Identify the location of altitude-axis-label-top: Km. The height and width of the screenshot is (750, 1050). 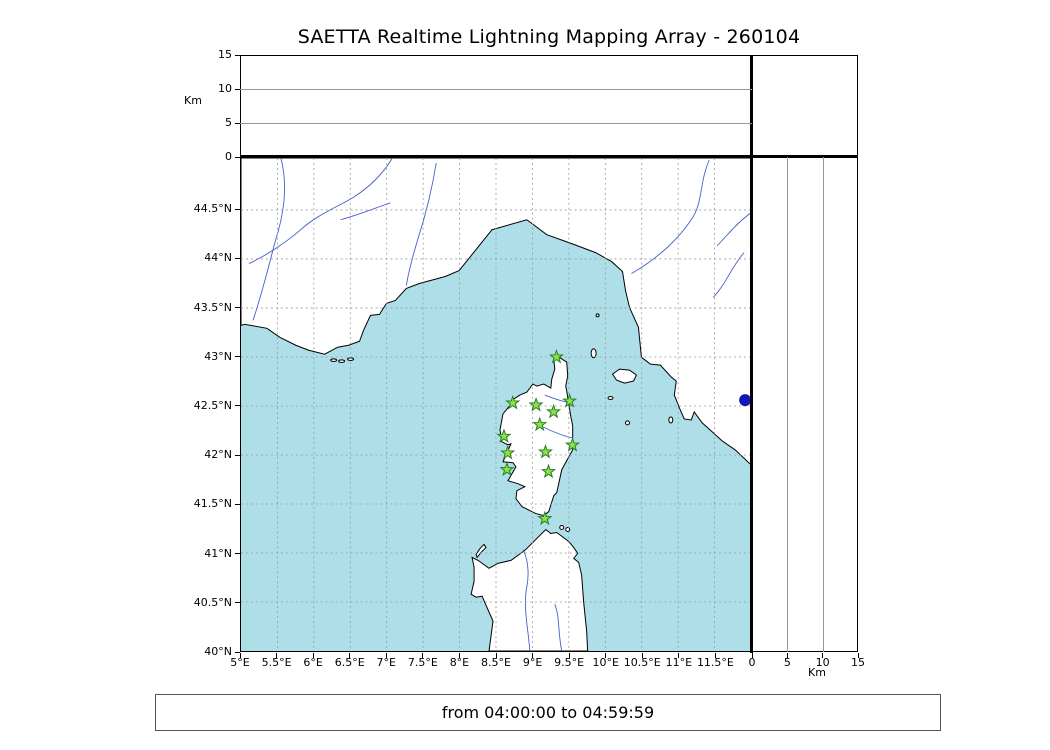
(193, 100).